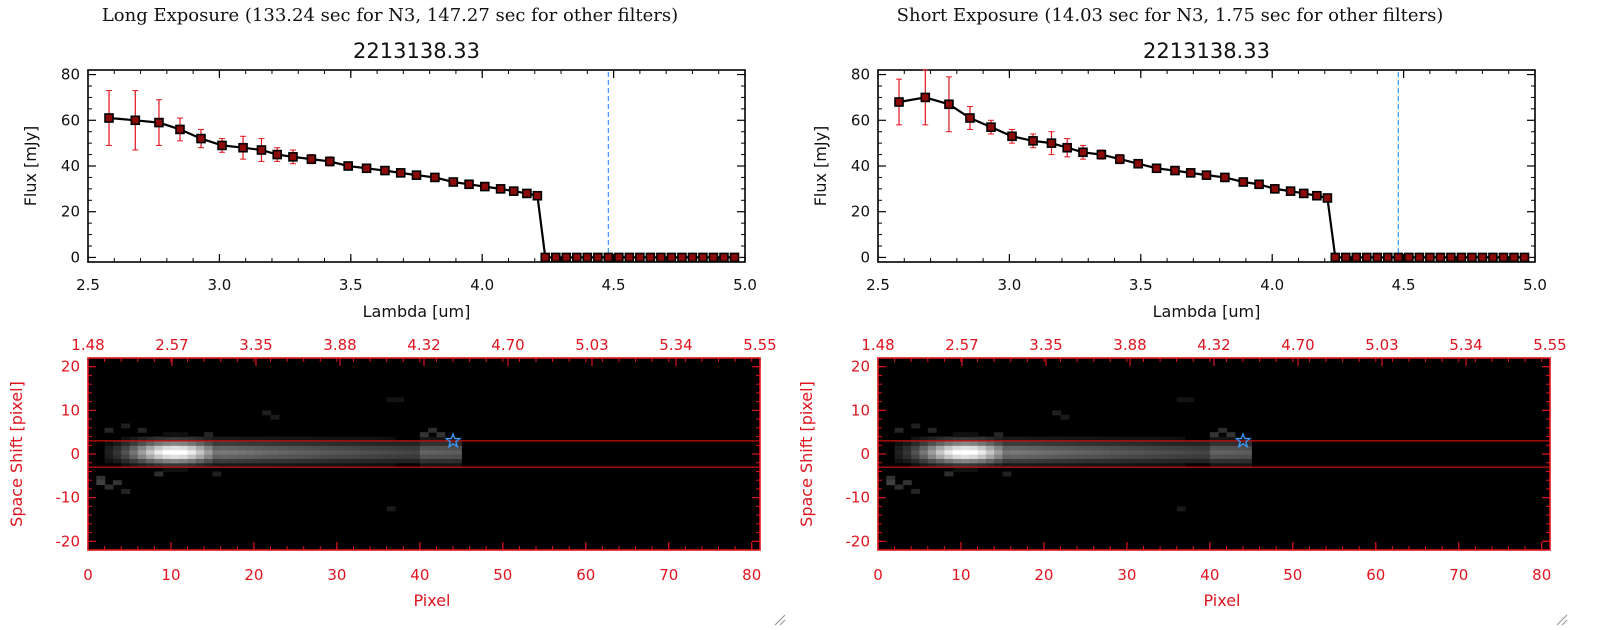 Image resolution: width=1600 pixels, height=630 pixels. I want to click on x-tick-label: 0, so click(88, 575).